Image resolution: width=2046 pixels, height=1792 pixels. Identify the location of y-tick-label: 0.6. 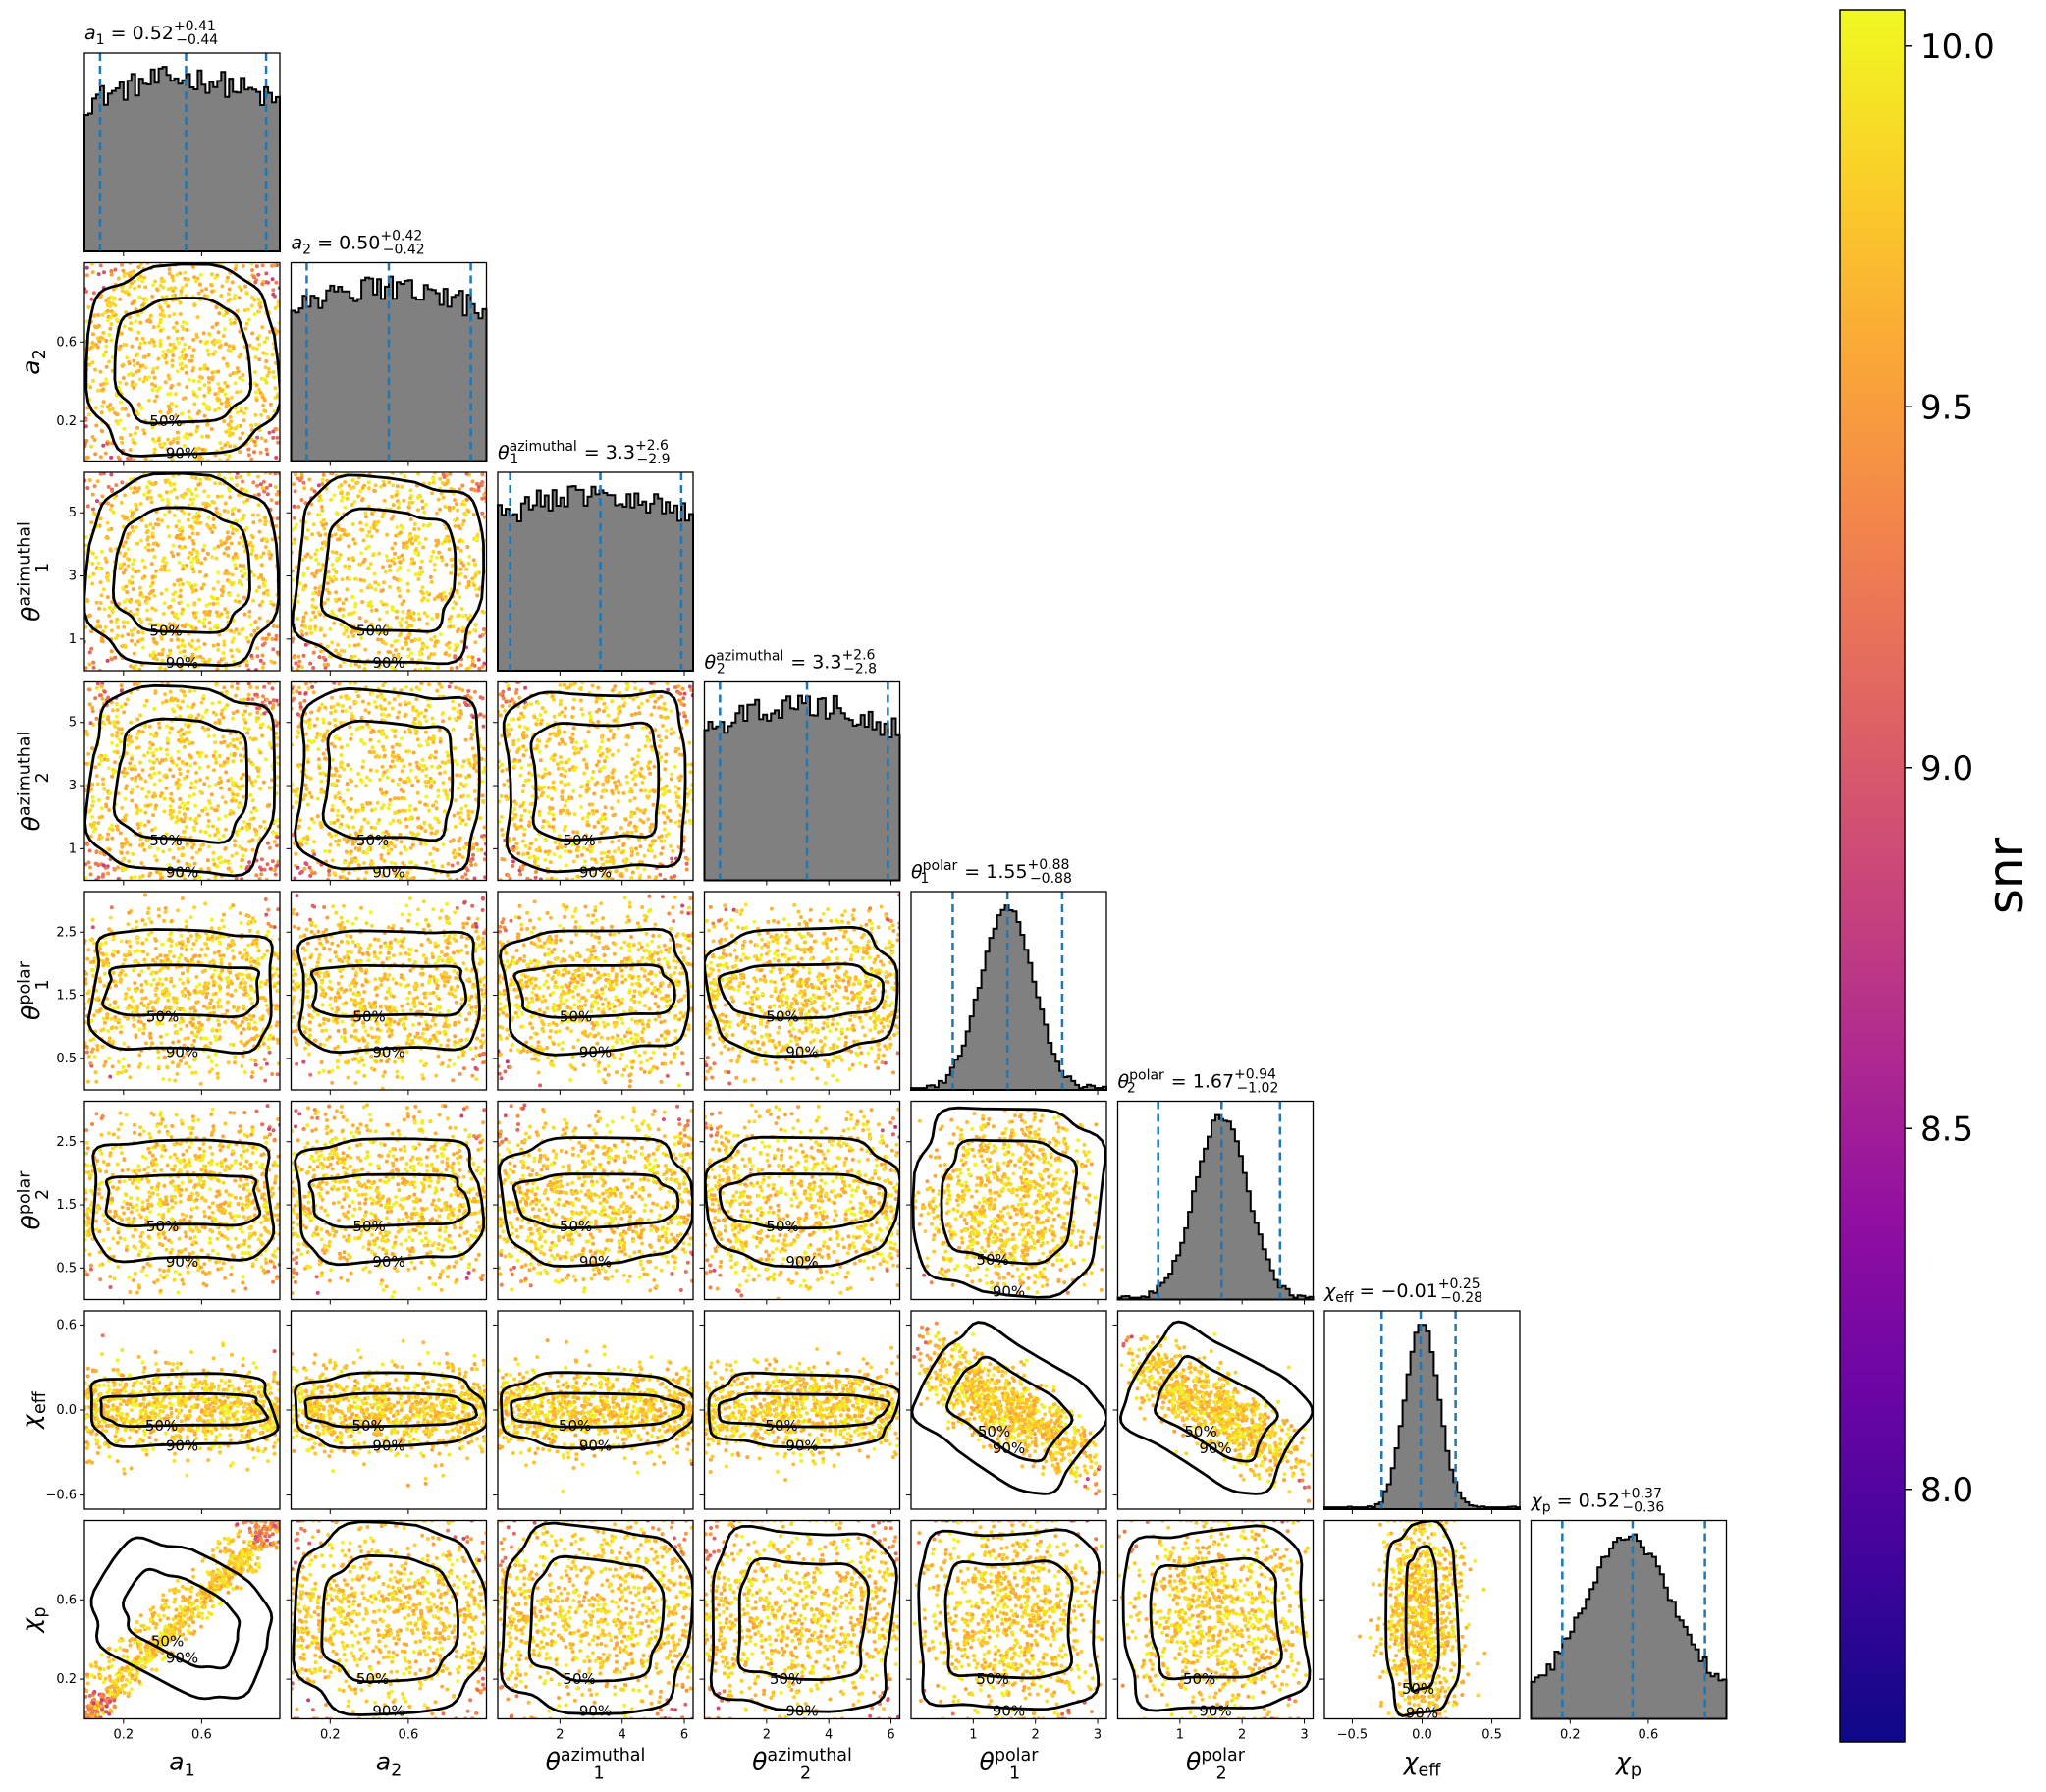
(66, 342).